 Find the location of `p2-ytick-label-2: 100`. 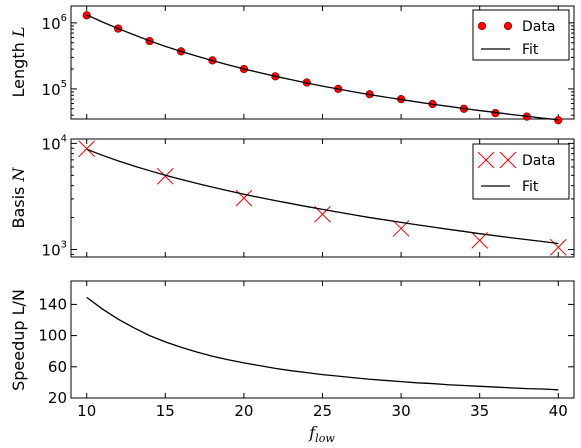

p2-ytick-label-2: 100 is located at coordinates (52, 336).